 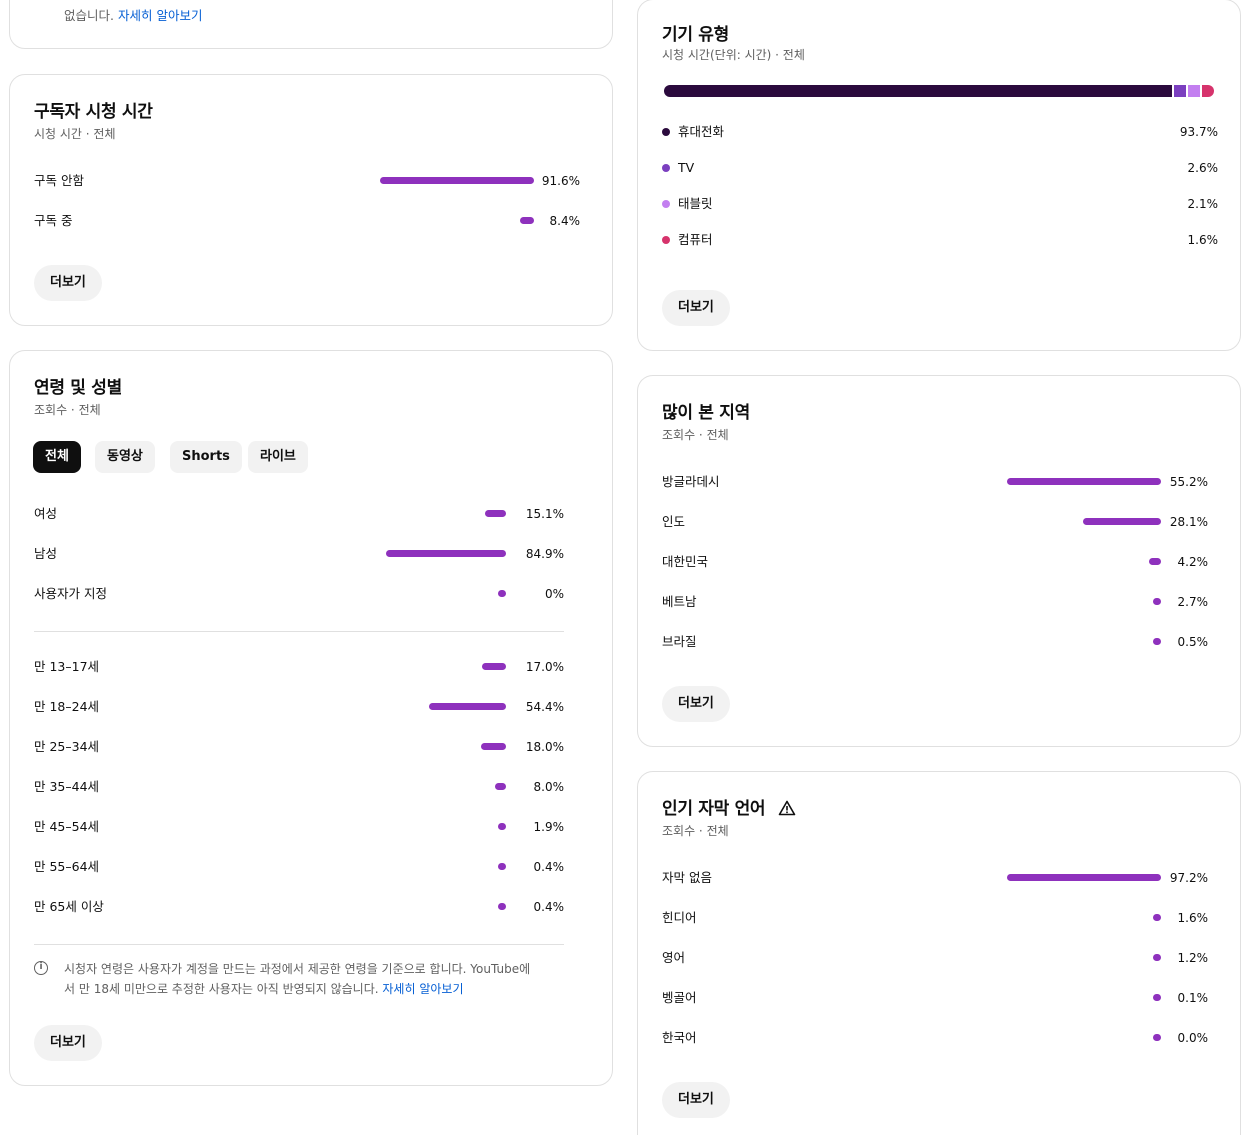 What do you see at coordinates (544, 747) in the screenshot?
I see `row-value: 18.0%` at bounding box center [544, 747].